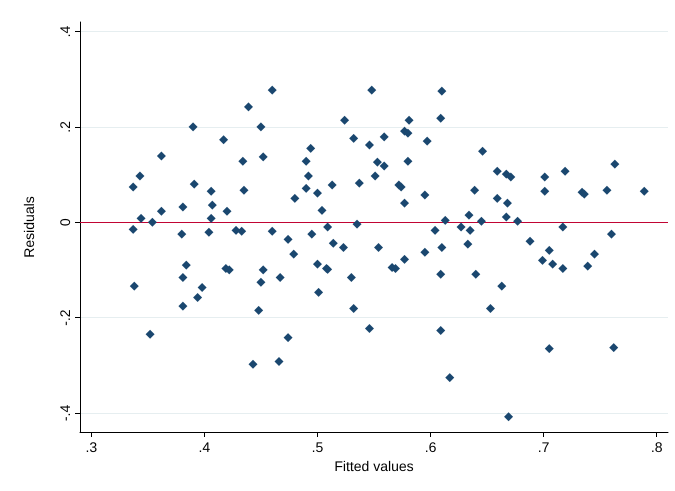  I want to click on y-axis-title: Residuals, so click(29, 227).